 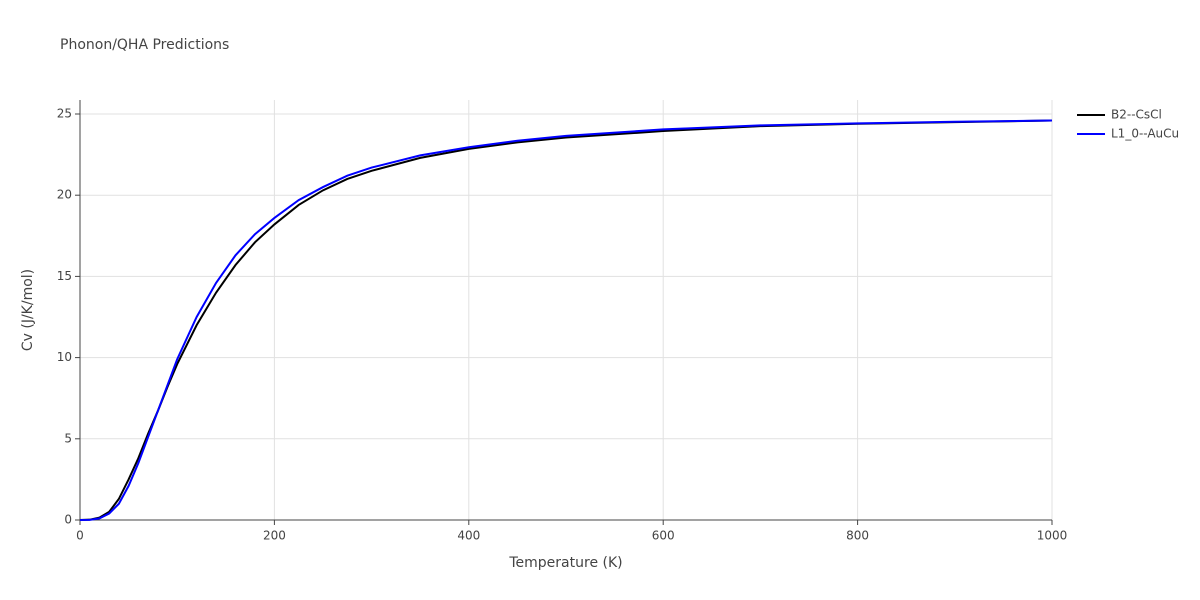 What do you see at coordinates (1136, 115) in the screenshot?
I see `legend-label: B2--CsCl` at bounding box center [1136, 115].